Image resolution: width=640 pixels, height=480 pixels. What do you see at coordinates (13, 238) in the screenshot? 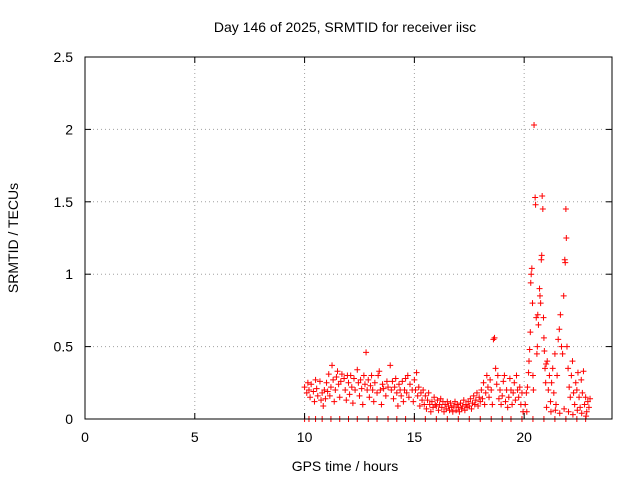
I see `y-axis-label: SRMTID / TECUs` at bounding box center [13, 238].